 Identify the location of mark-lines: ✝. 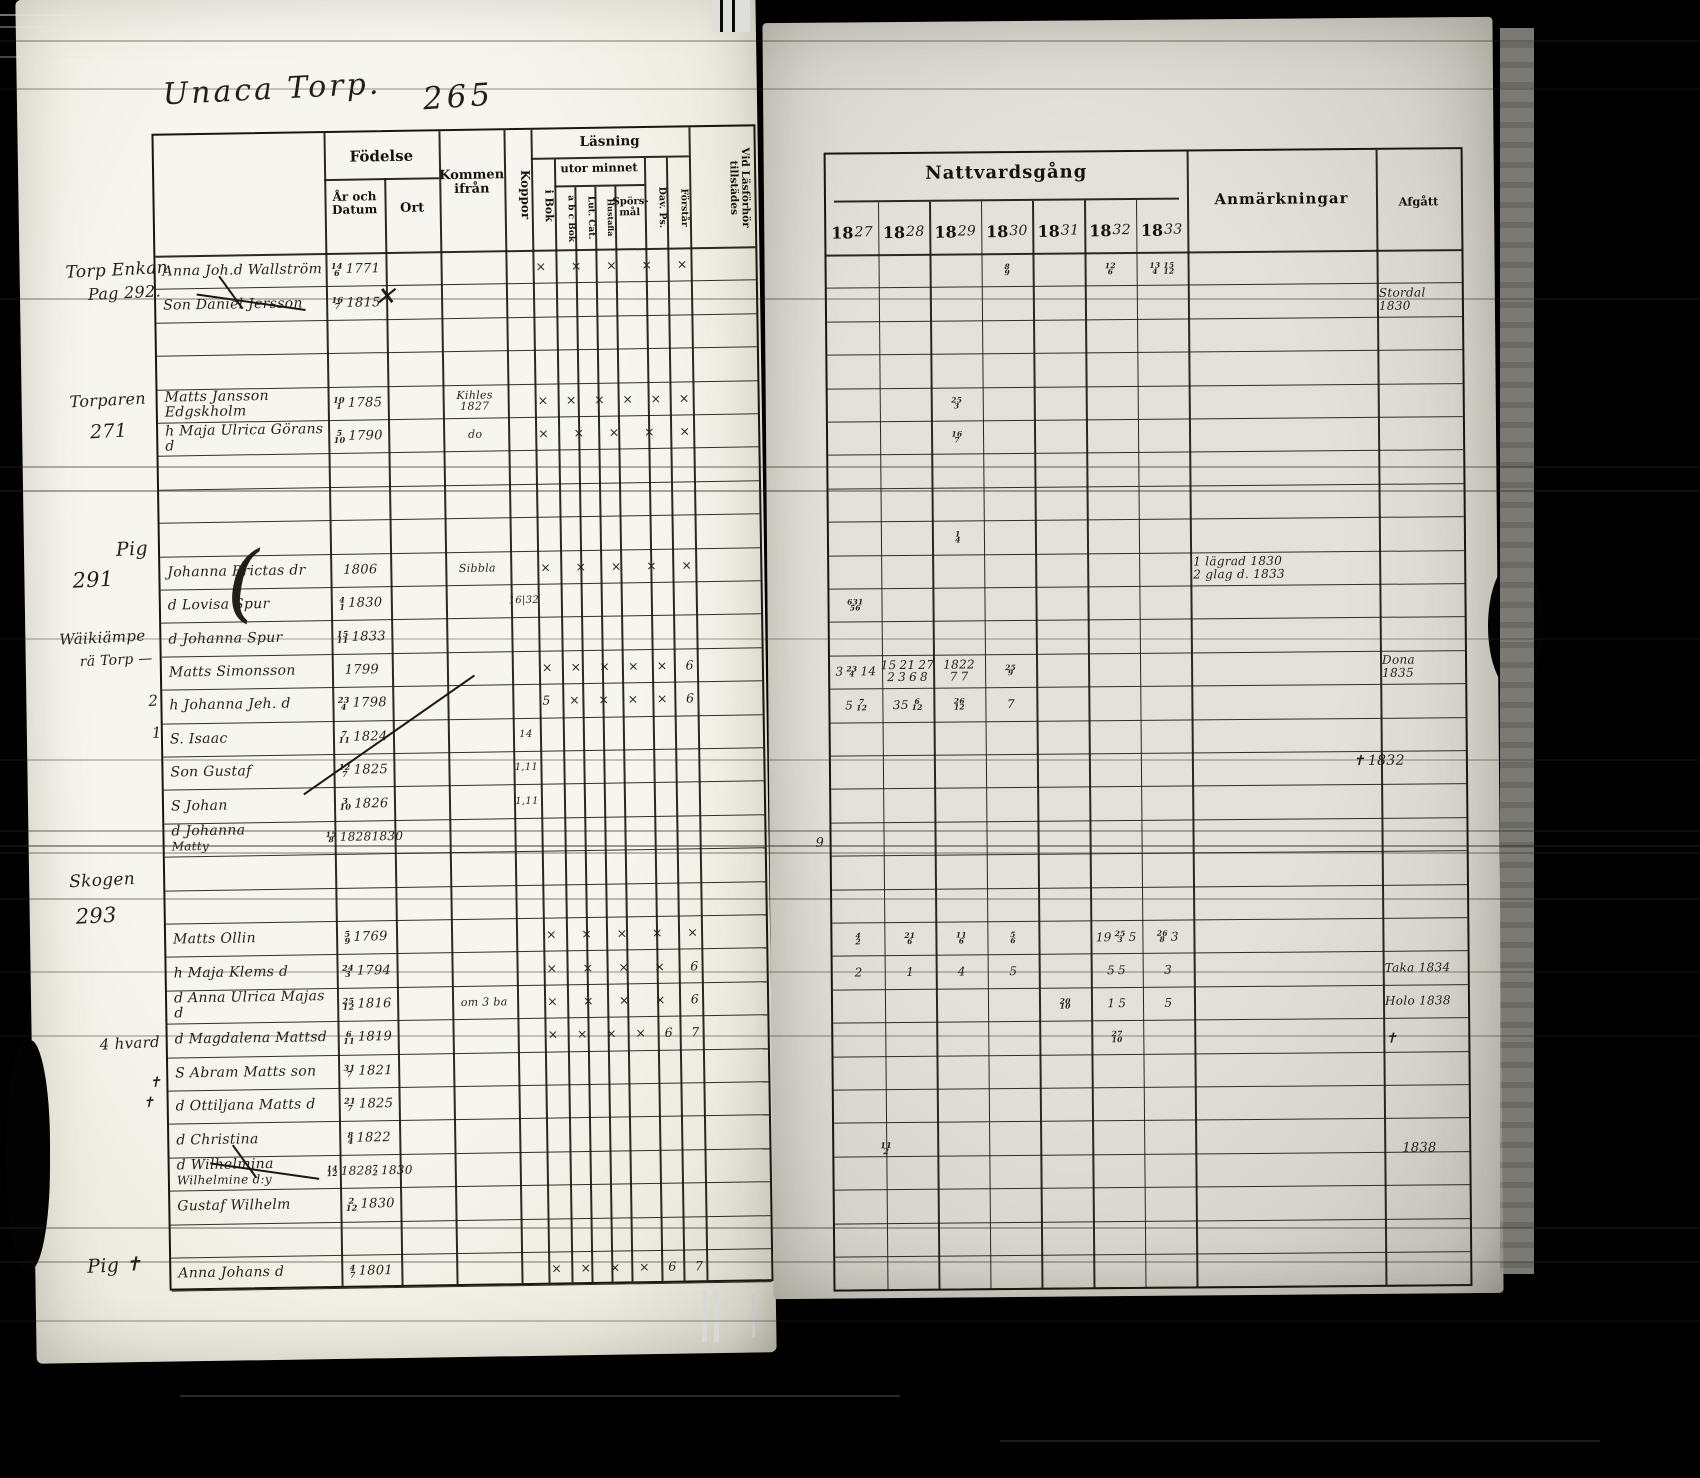
(1391, 1039).